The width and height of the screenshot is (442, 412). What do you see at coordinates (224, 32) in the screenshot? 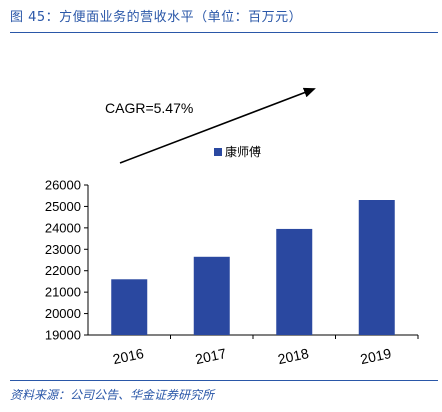
I see `title-divider` at bounding box center [224, 32].